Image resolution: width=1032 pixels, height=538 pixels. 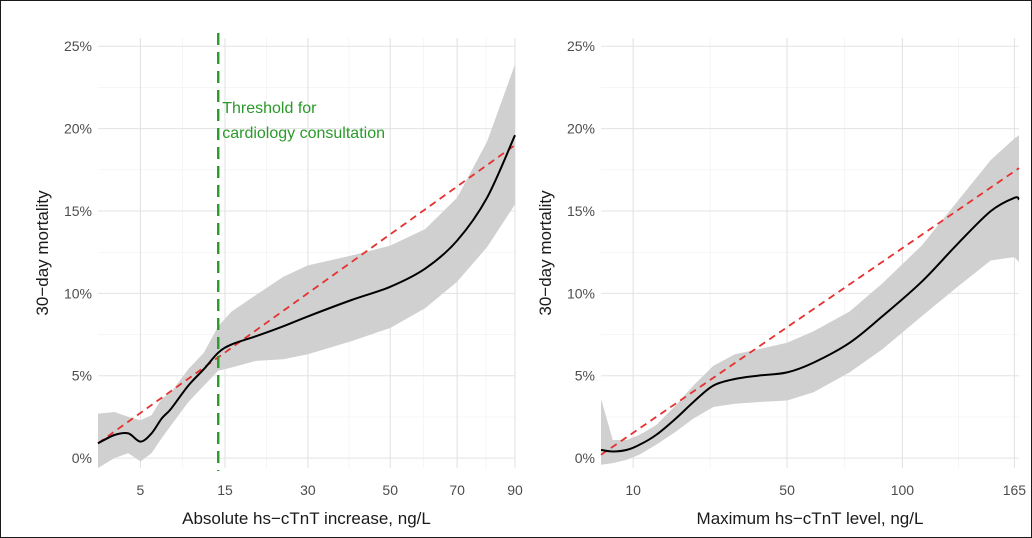 I want to click on x-tick-label: 100, so click(x=903, y=490).